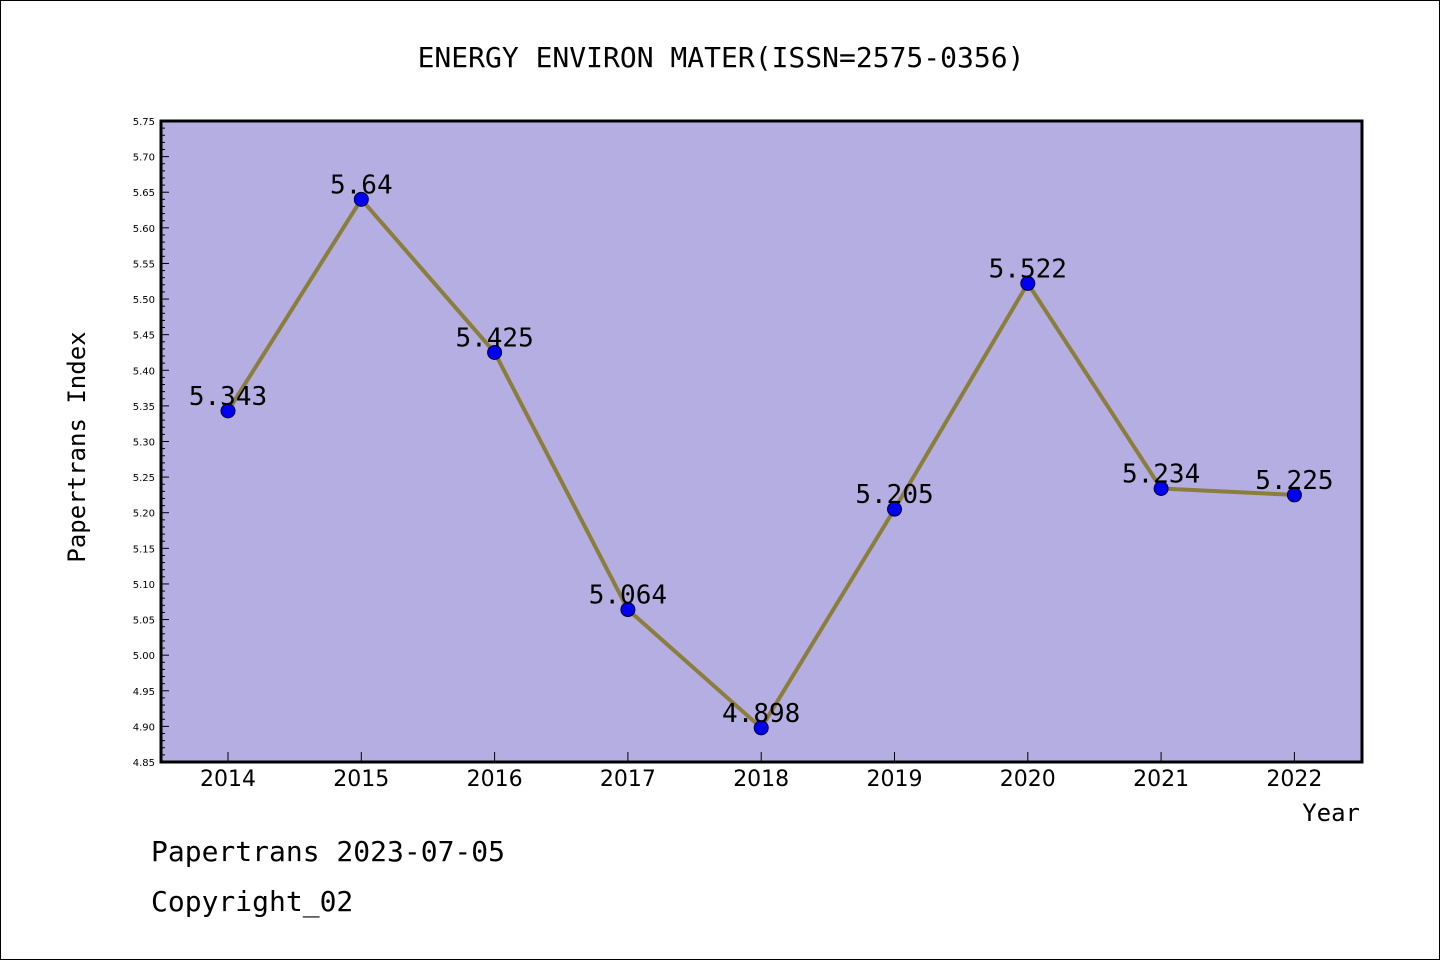 Image resolution: width=1440 pixels, height=961 pixels. I want to click on y-tick-label: 5.25, so click(144, 478).